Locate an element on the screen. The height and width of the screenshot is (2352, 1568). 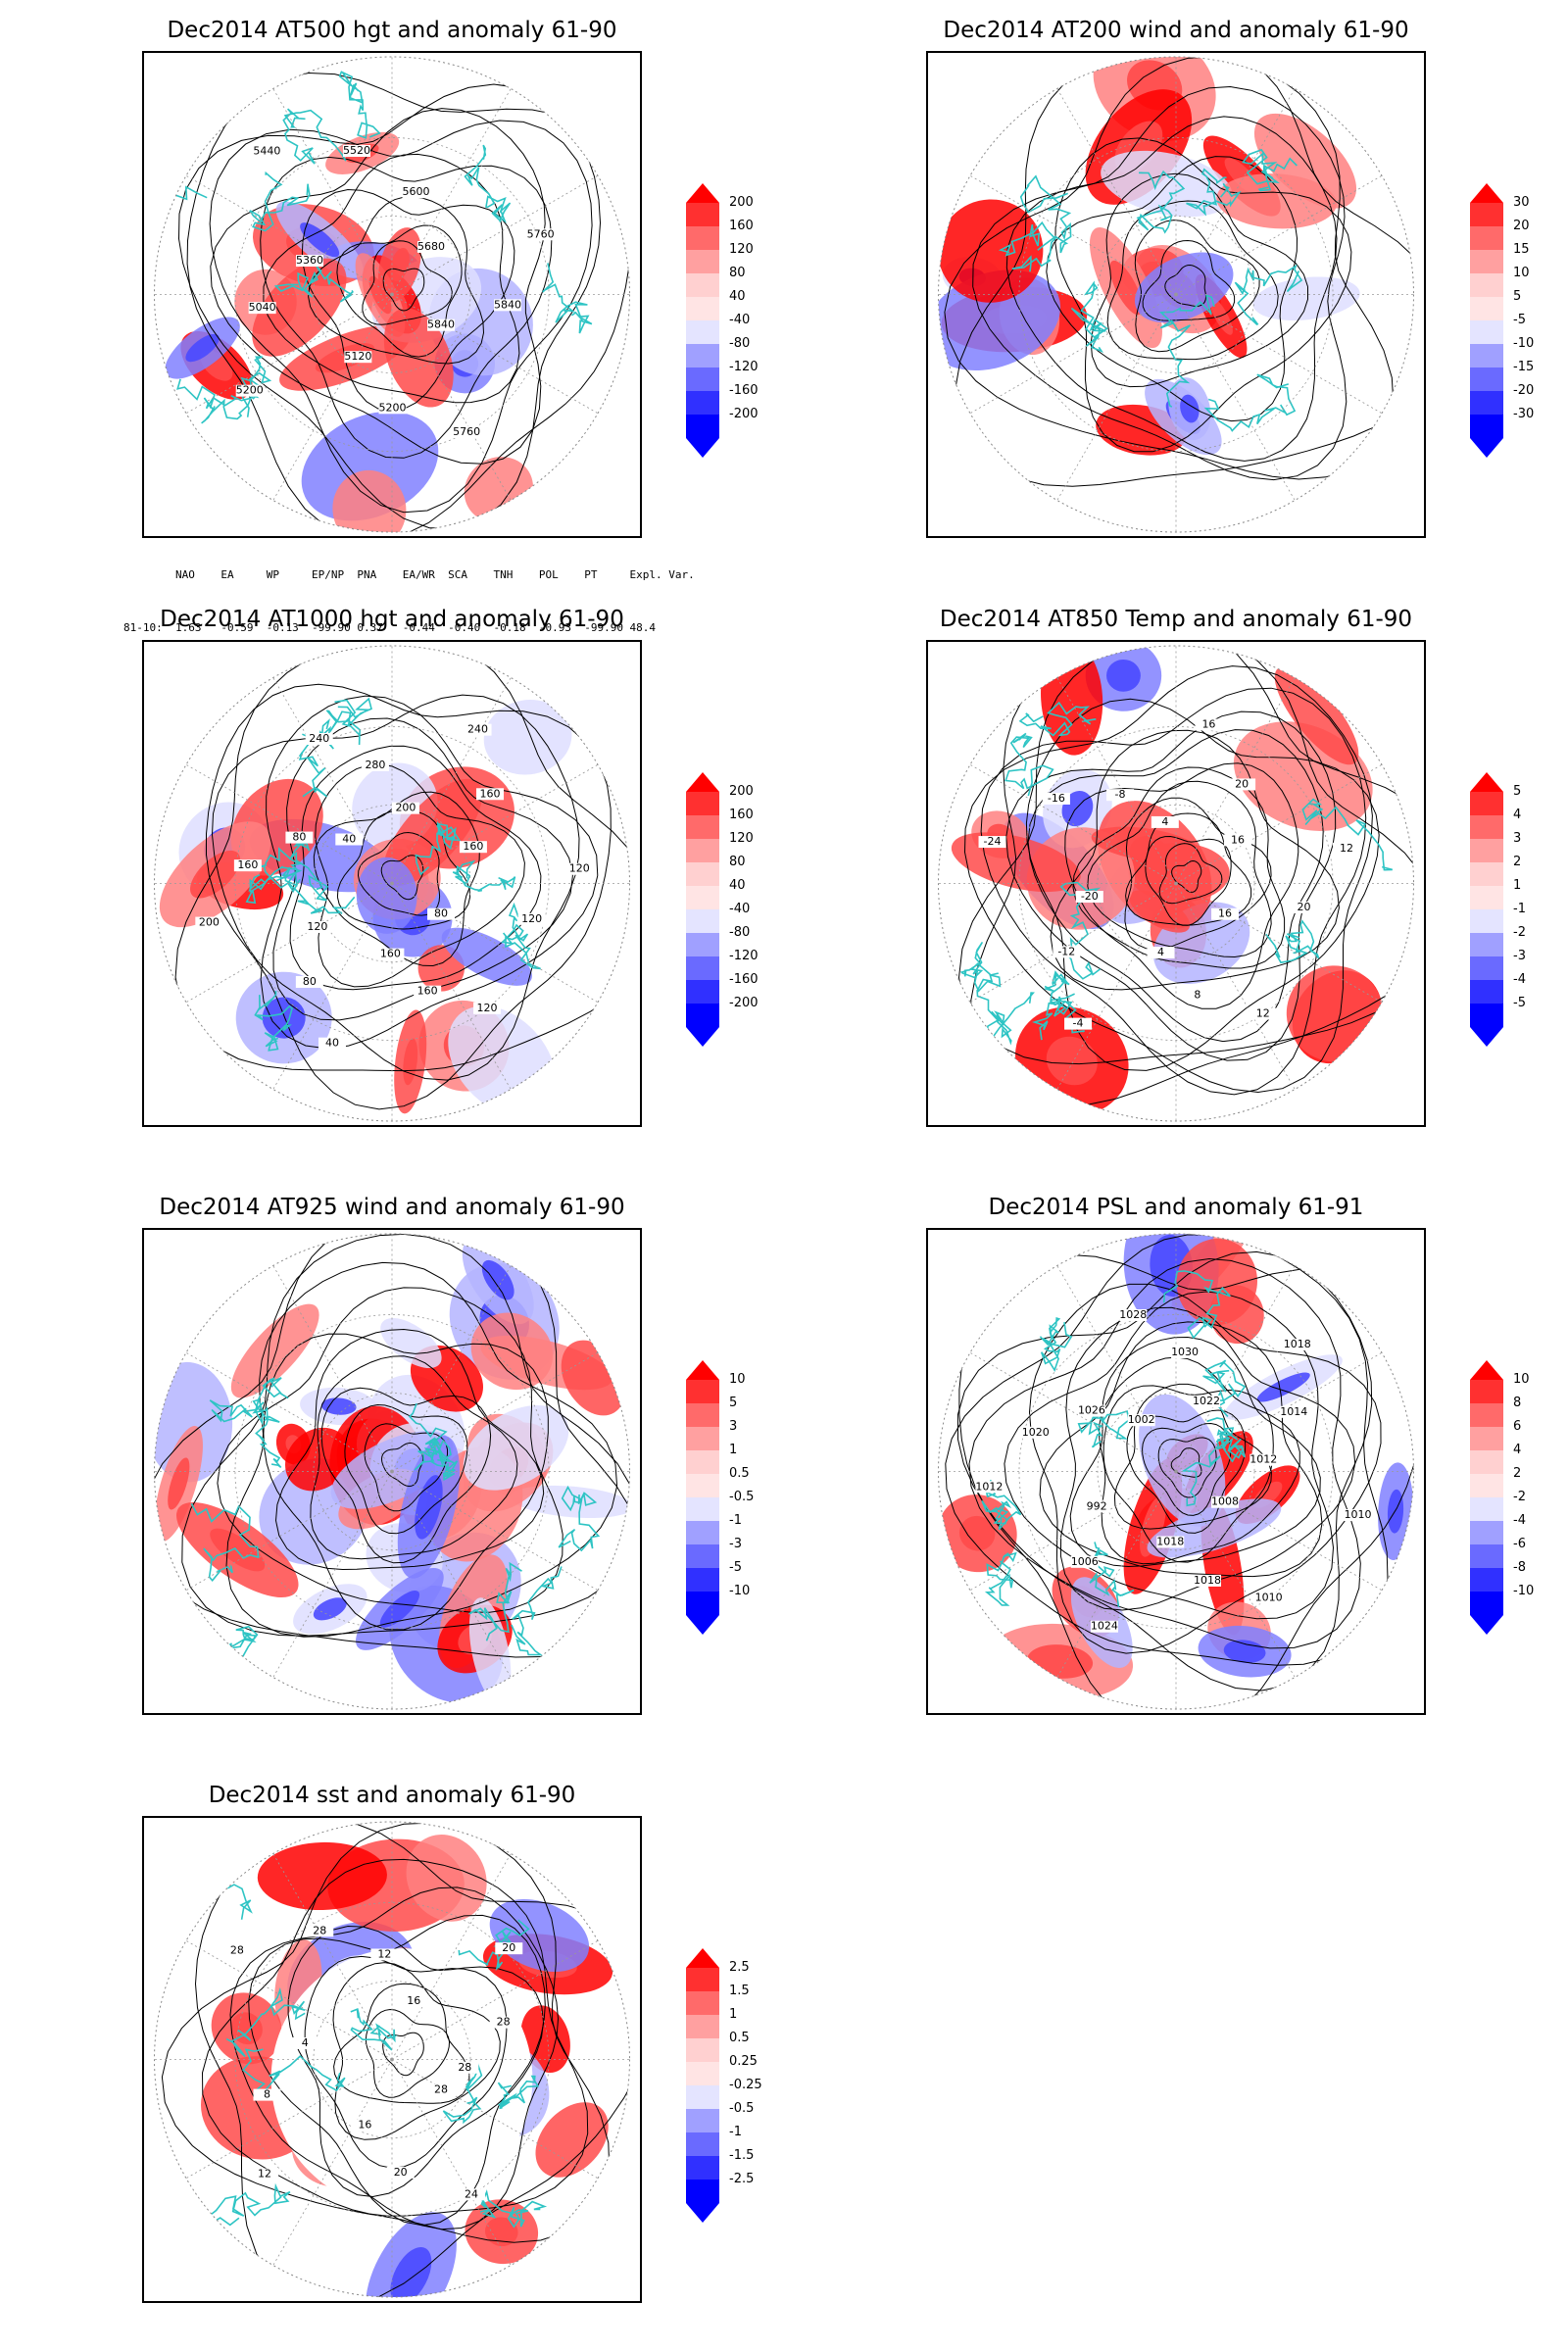
panel-title: Dec2014 AT200 wind and anomaly 61-90 is located at coordinates (1176, 30).